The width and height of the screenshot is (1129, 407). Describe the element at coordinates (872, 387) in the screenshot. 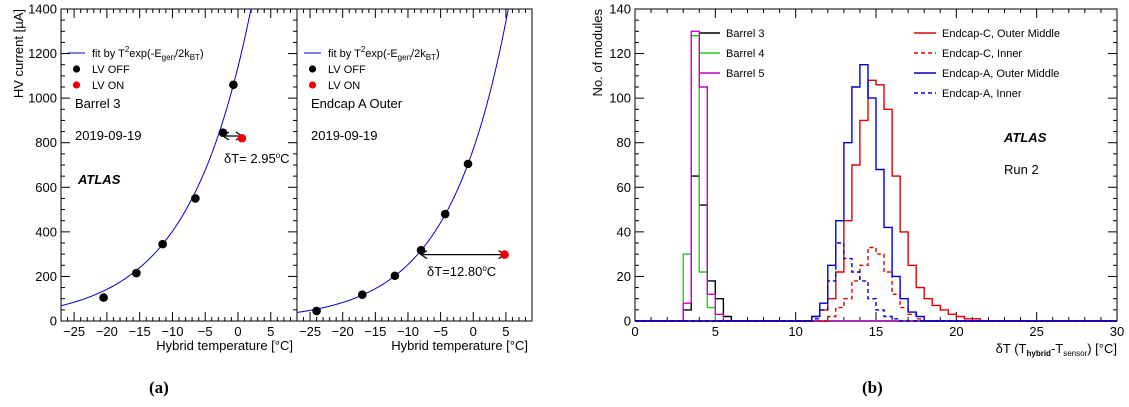

I see `caption-b: (b)` at that location.